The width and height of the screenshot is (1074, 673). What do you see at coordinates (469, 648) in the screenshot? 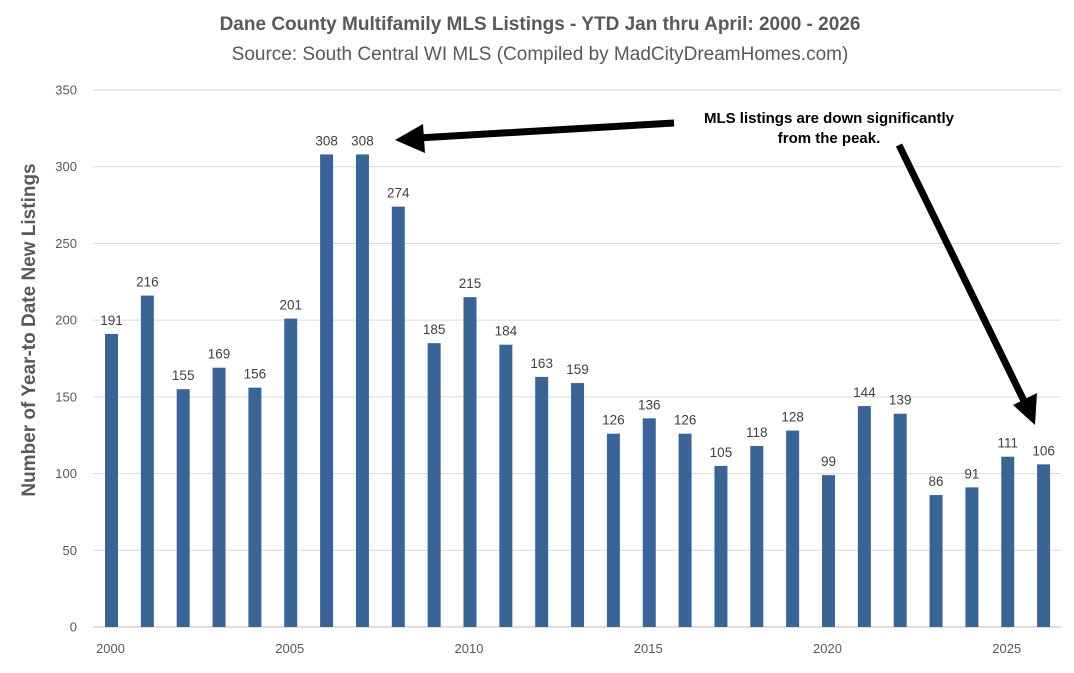
I see `x-tick-label: 2010` at bounding box center [469, 648].